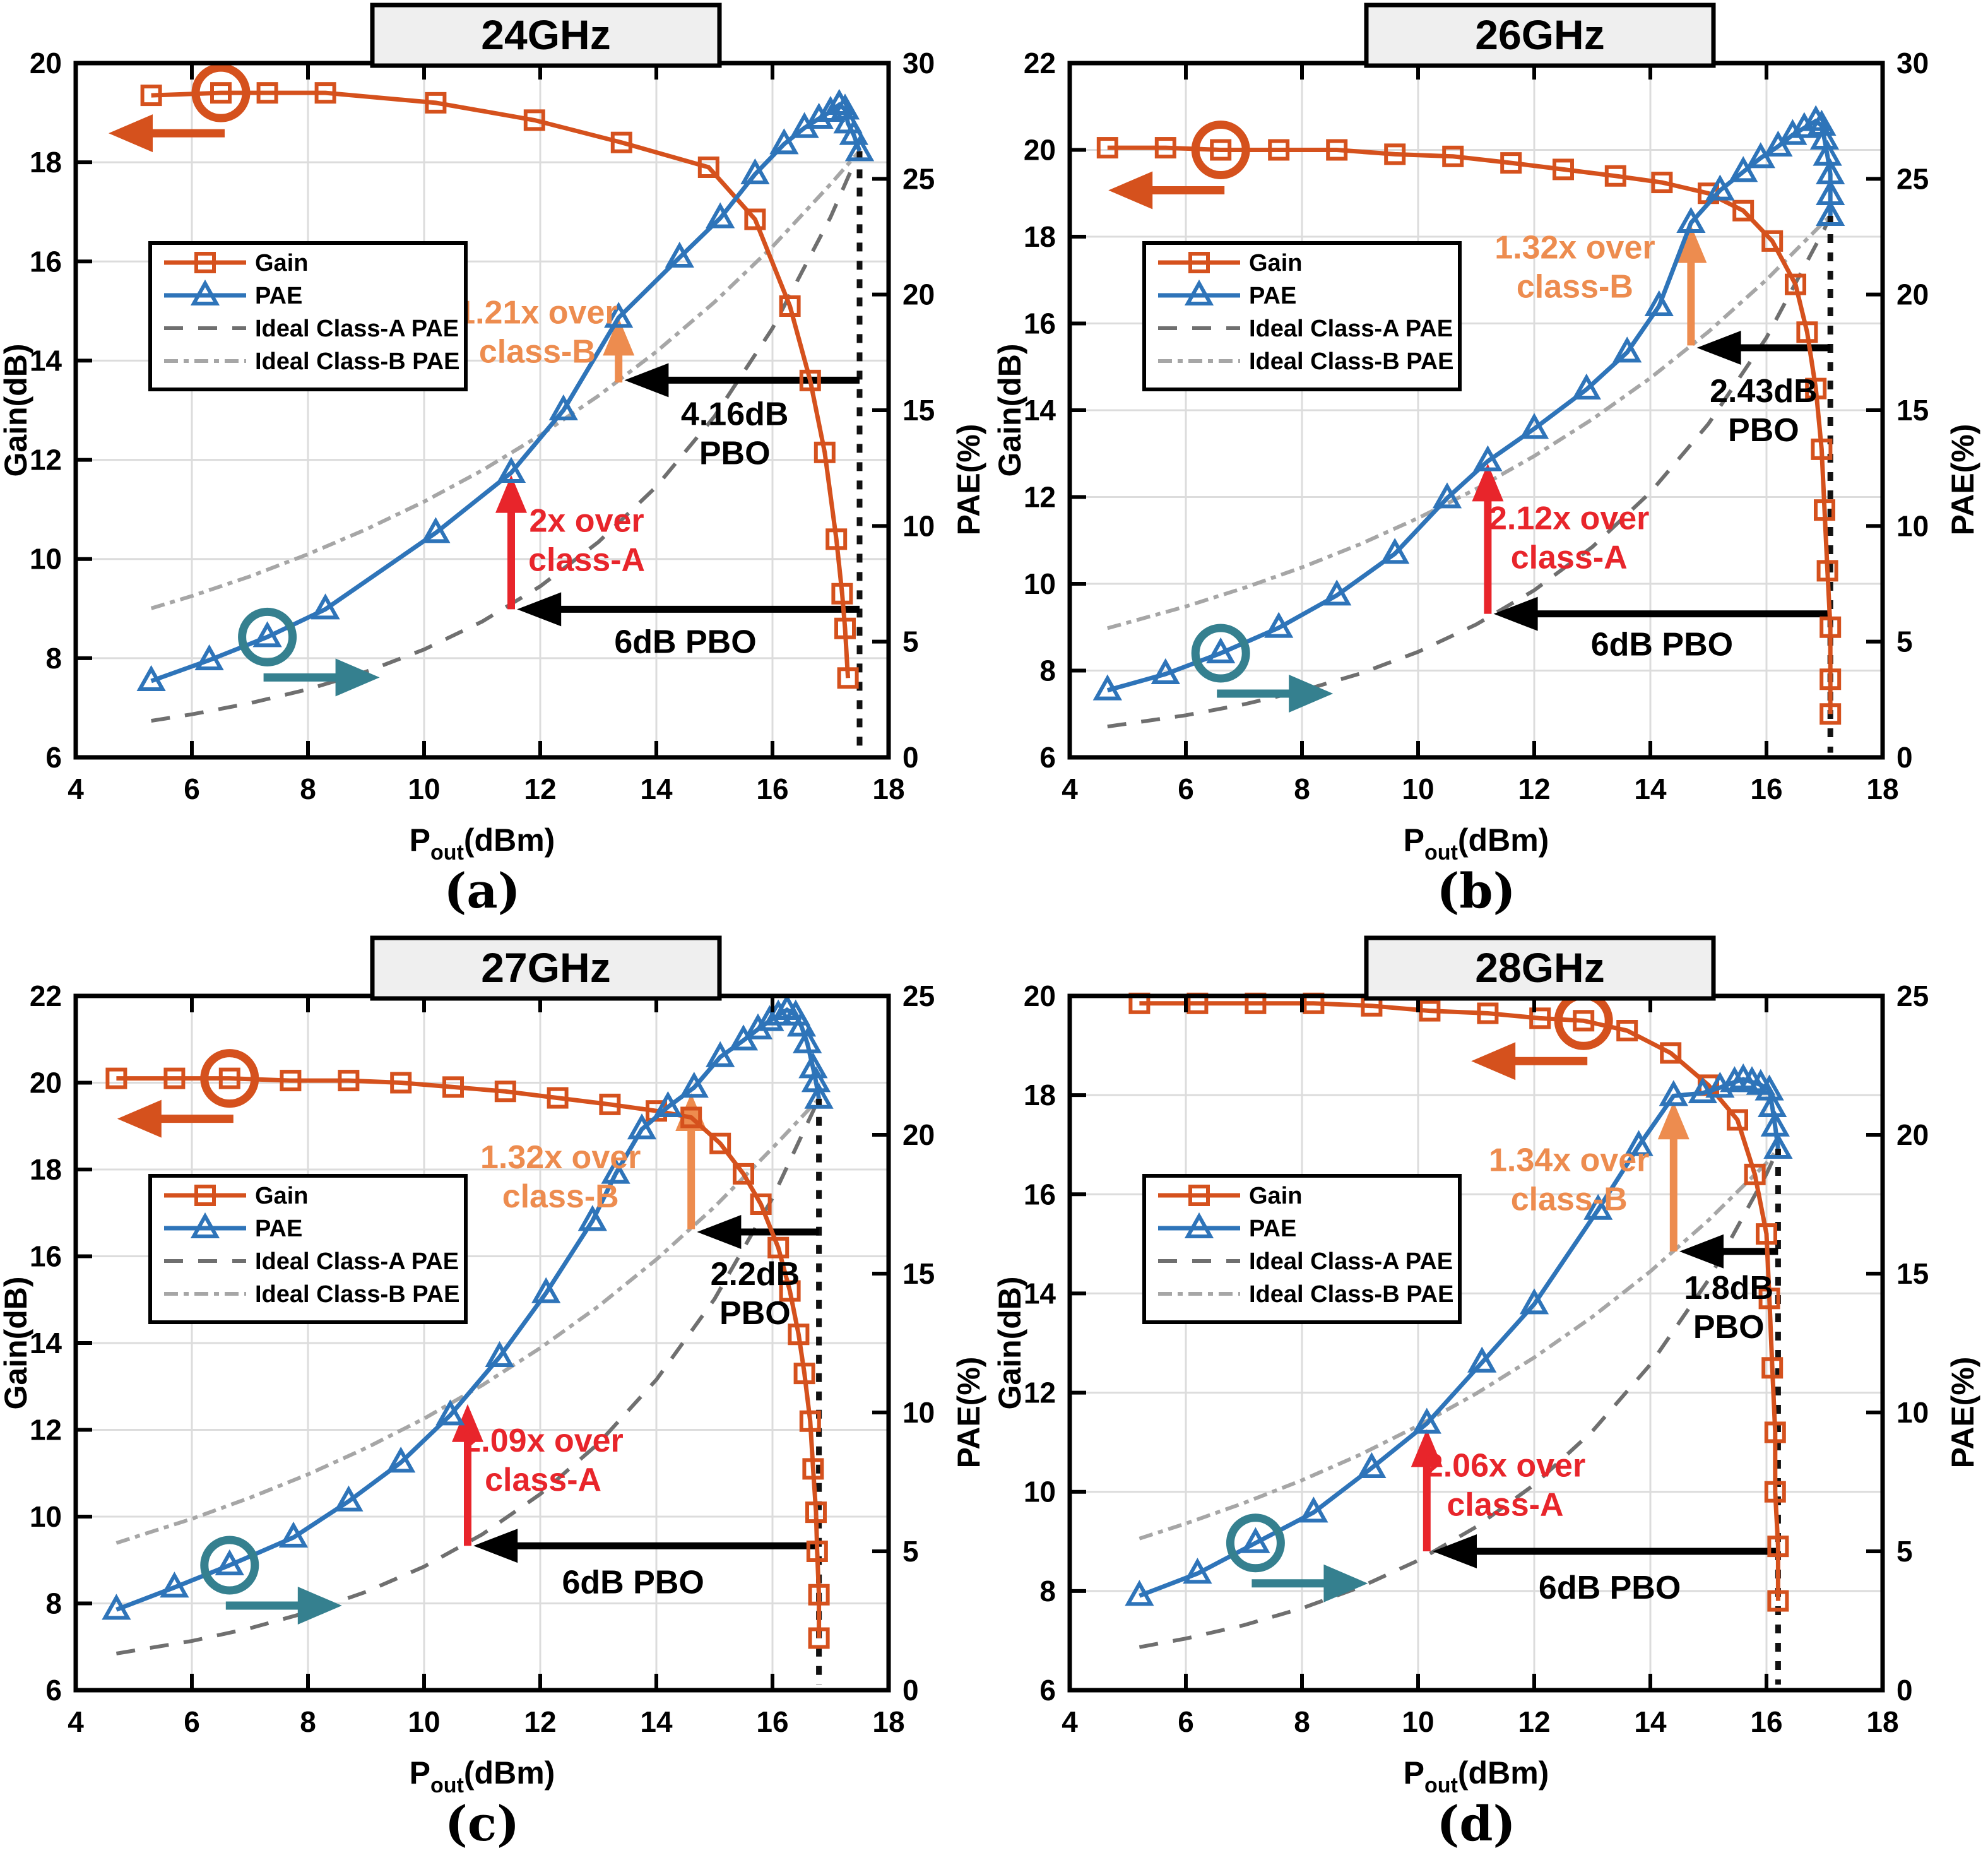 Image resolution: width=1988 pixels, height=1865 pixels. What do you see at coordinates (735, 414) in the screenshot?
I see `svg-text: 4.16dB` at bounding box center [735, 414].